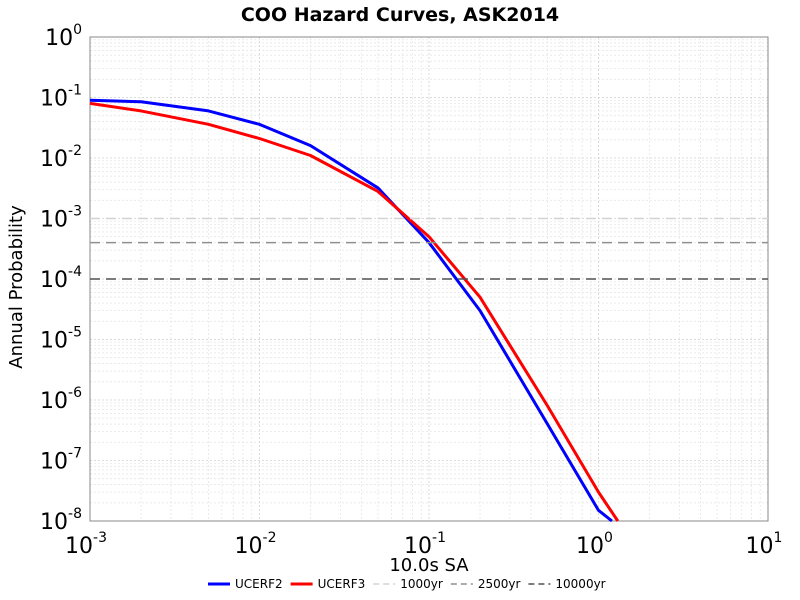 The image size is (800, 600). I want to click on legend: UCERF2 UCERF3 1000yr 2500yr 10000yr, so click(407, 584).